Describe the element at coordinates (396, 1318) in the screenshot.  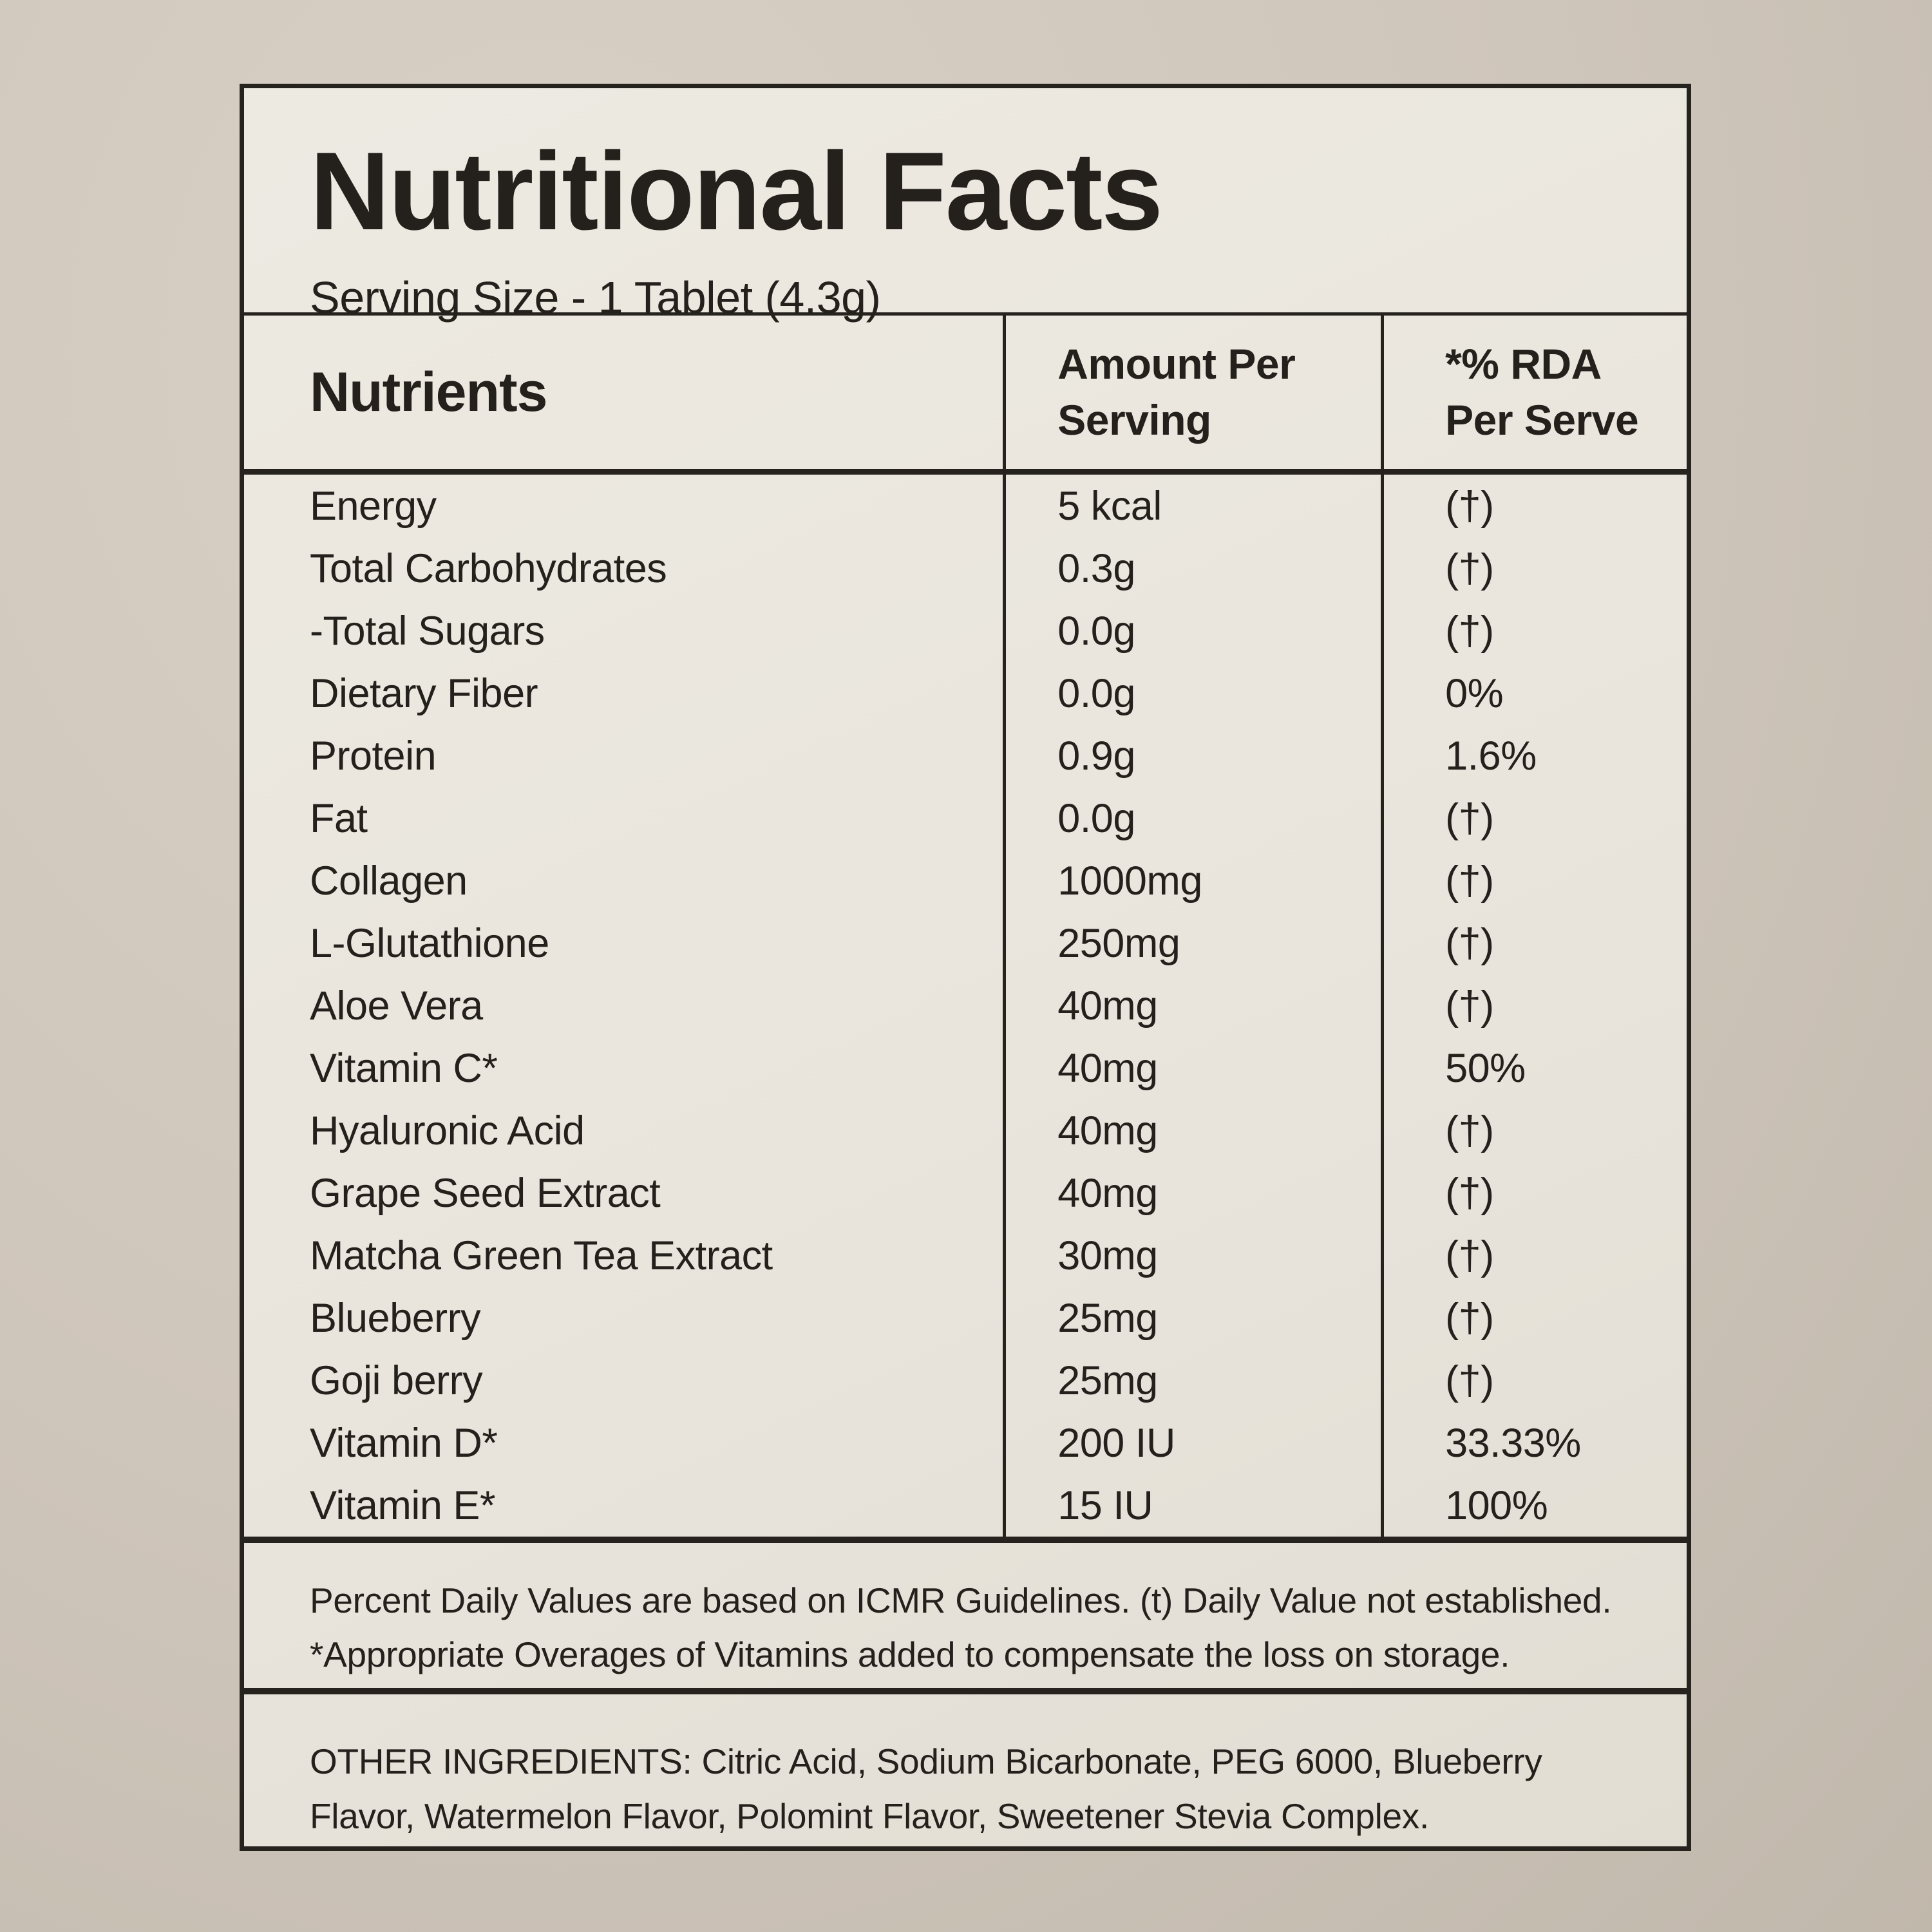
I see `nutrient-name: Blueberry` at that location.